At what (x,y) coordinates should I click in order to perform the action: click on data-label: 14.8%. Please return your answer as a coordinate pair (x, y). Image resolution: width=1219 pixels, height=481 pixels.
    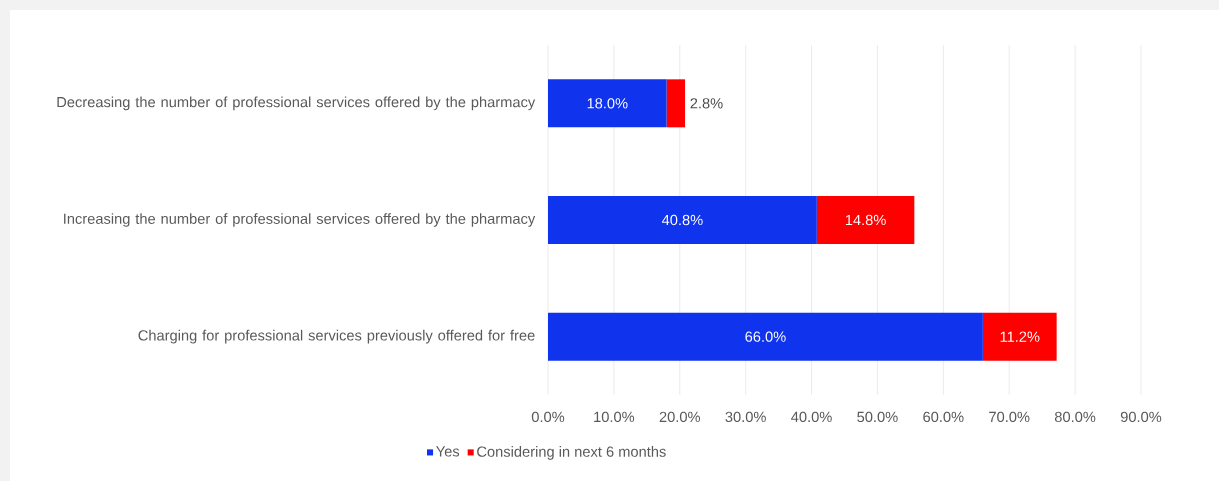
    Looking at the image, I should click on (865, 220).